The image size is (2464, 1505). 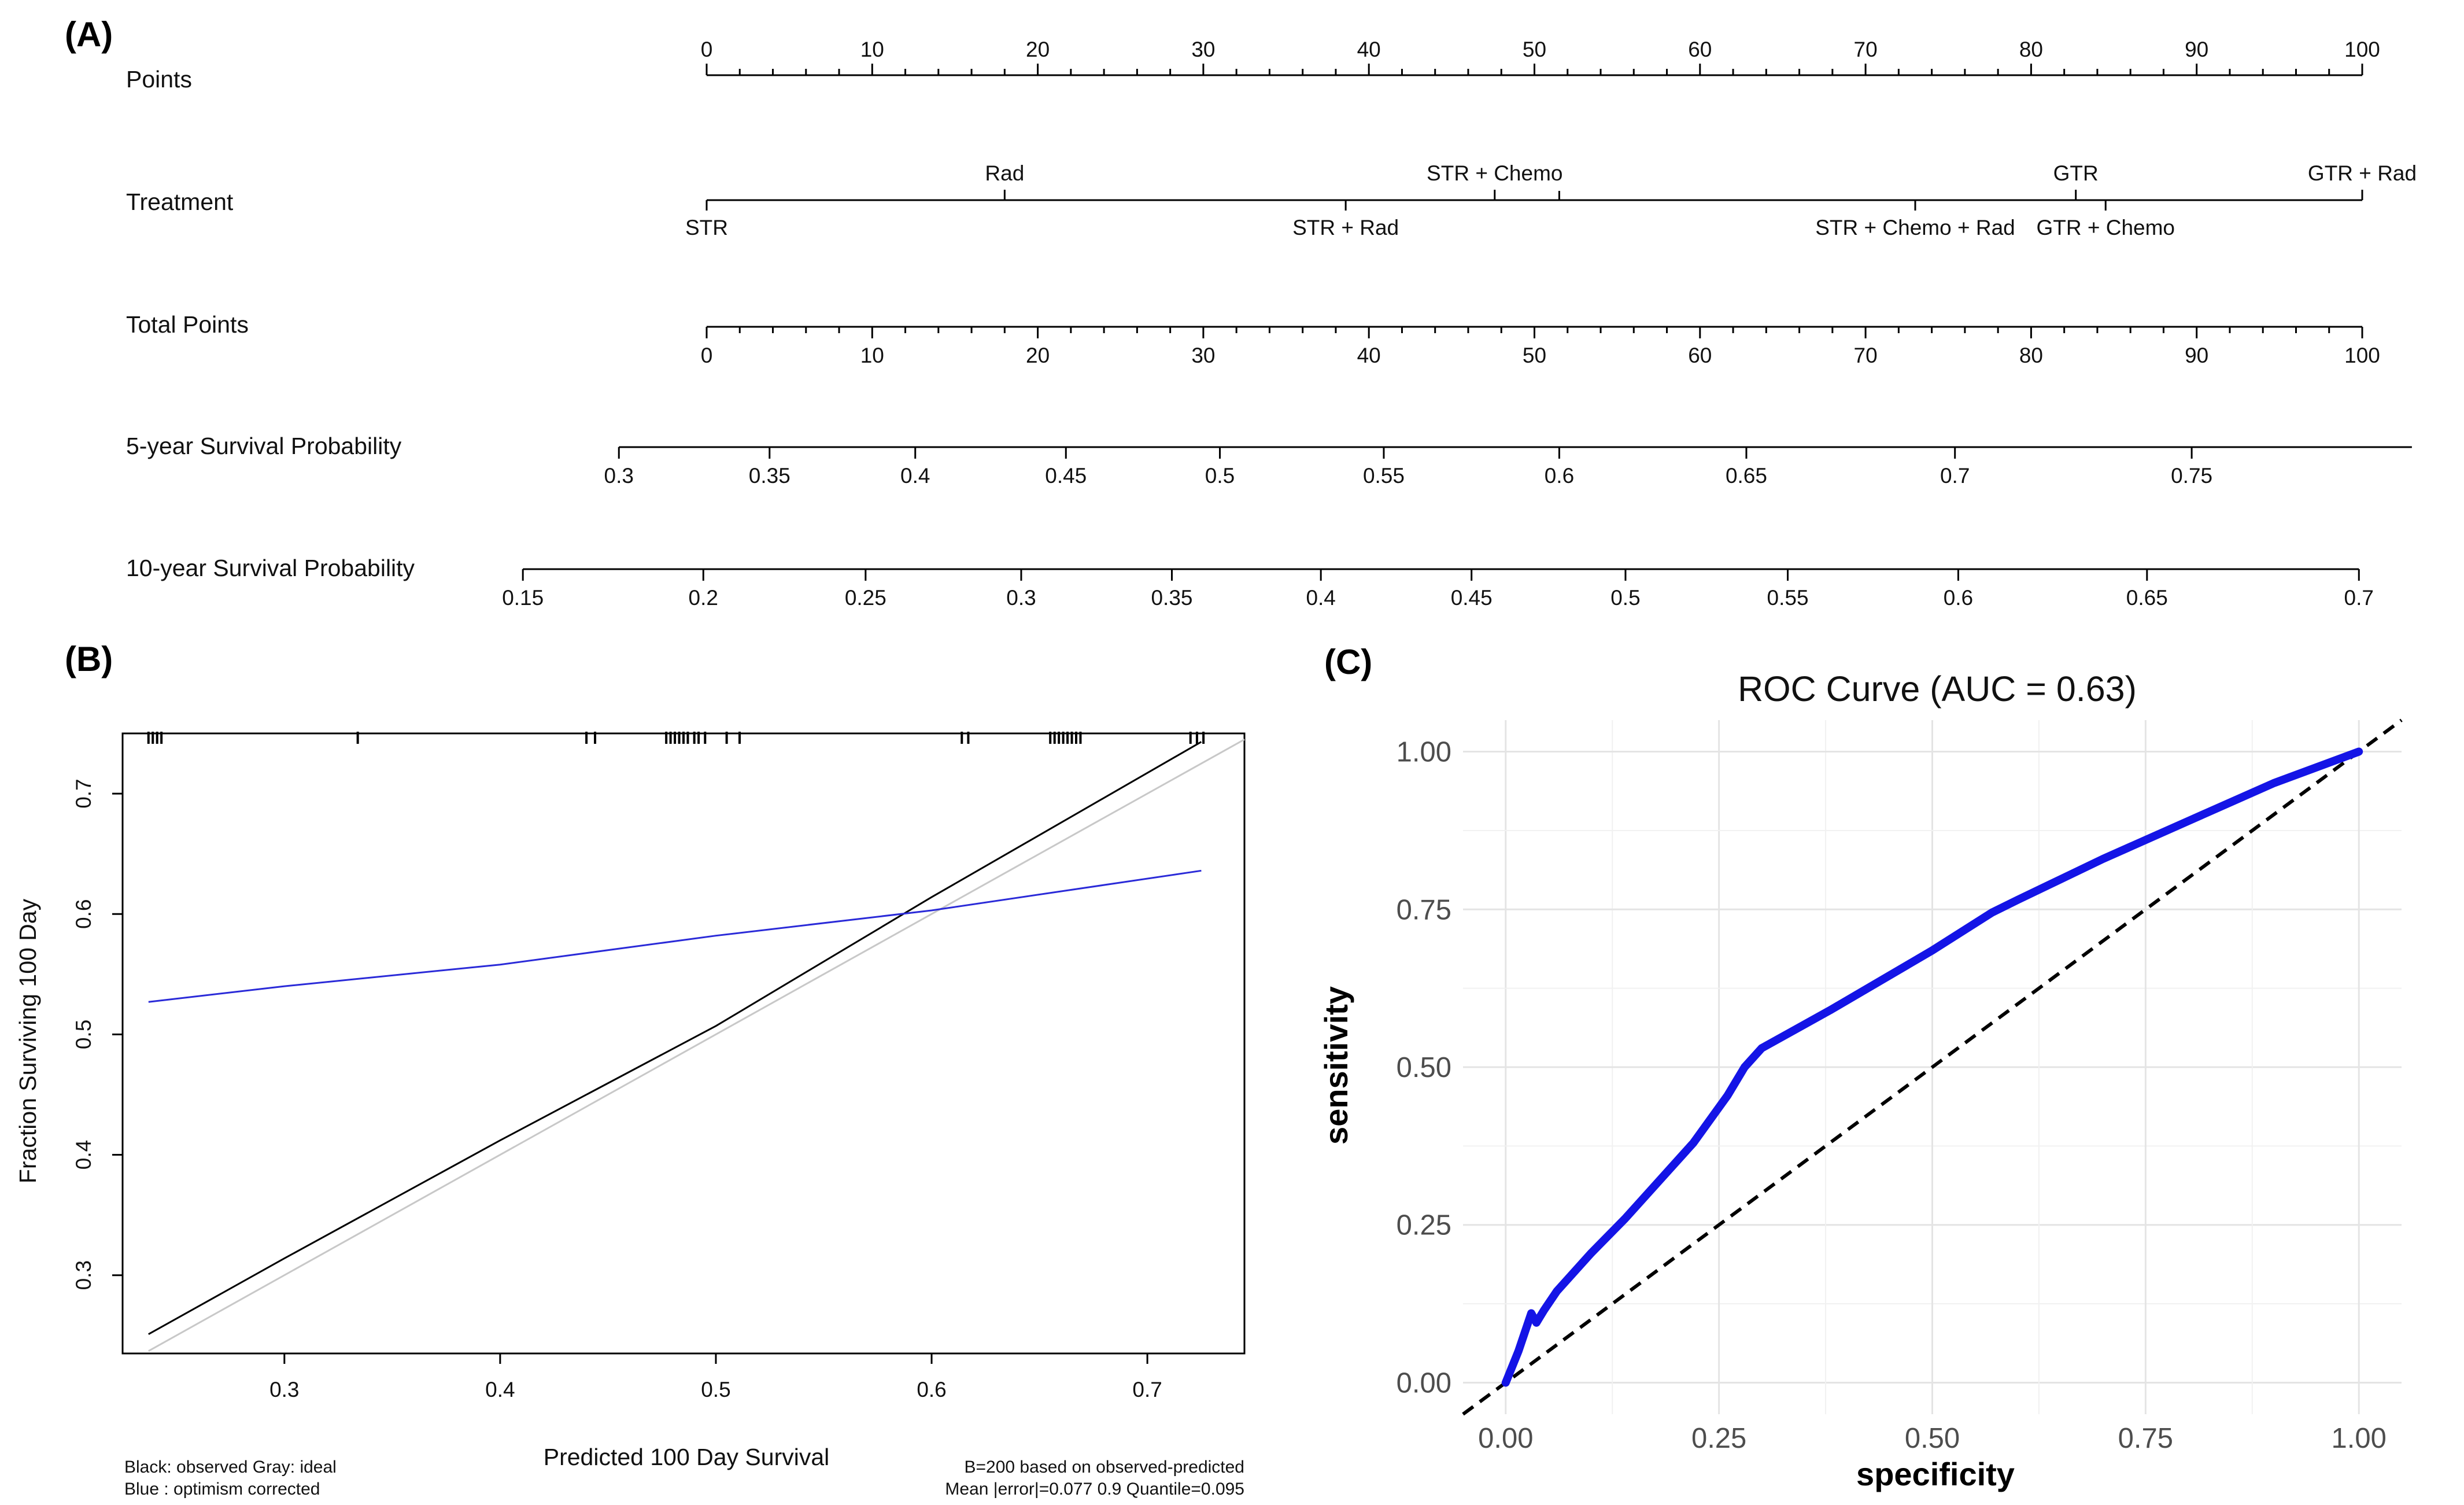 What do you see at coordinates (2147, 598) in the screenshot?
I see `survival-10yr-tick-label: 0.65` at bounding box center [2147, 598].